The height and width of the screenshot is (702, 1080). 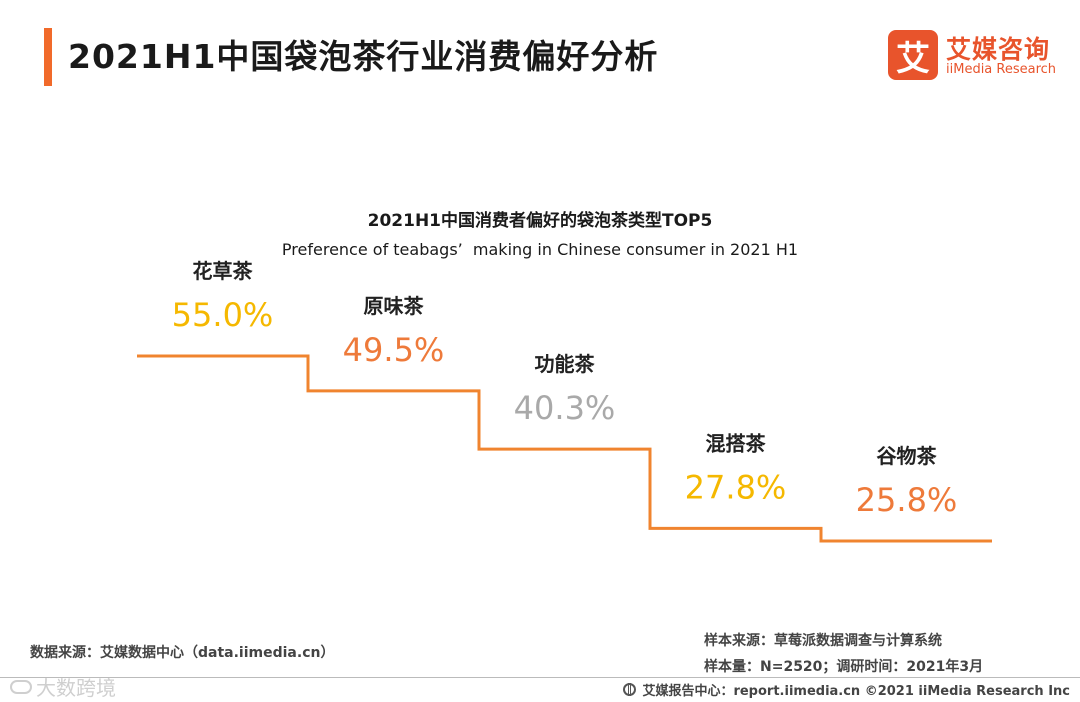 What do you see at coordinates (182, 653) in the screenshot?
I see `data-source: 数据来源：艾媒数据中心（data.iimedia.cn）` at bounding box center [182, 653].